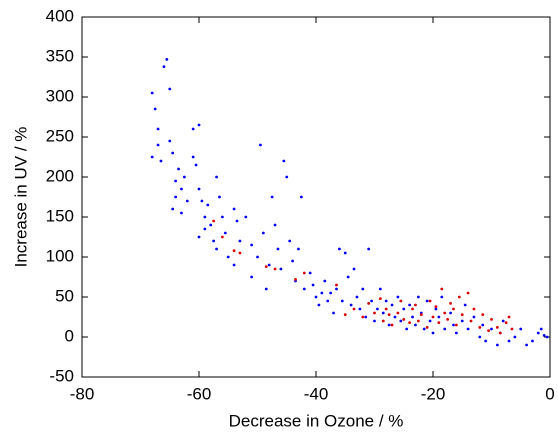 Image resolution: width=558 pixels, height=437 pixels. I want to click on x-tick-label: -80, so click(82, 393).